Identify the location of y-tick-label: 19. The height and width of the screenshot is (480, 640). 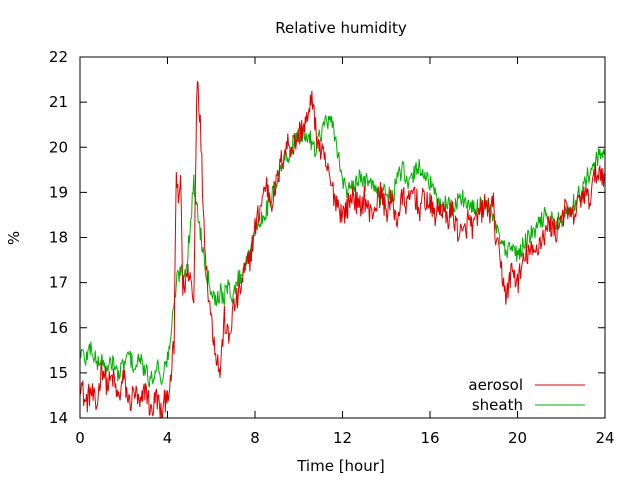
(58, 192).